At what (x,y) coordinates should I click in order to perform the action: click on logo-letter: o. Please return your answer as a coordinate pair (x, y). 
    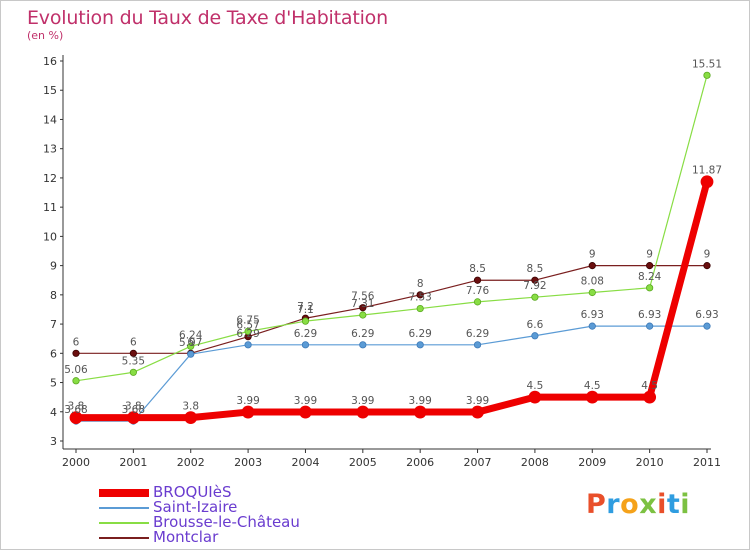
    Looking at the image, I should click on (630, 504).